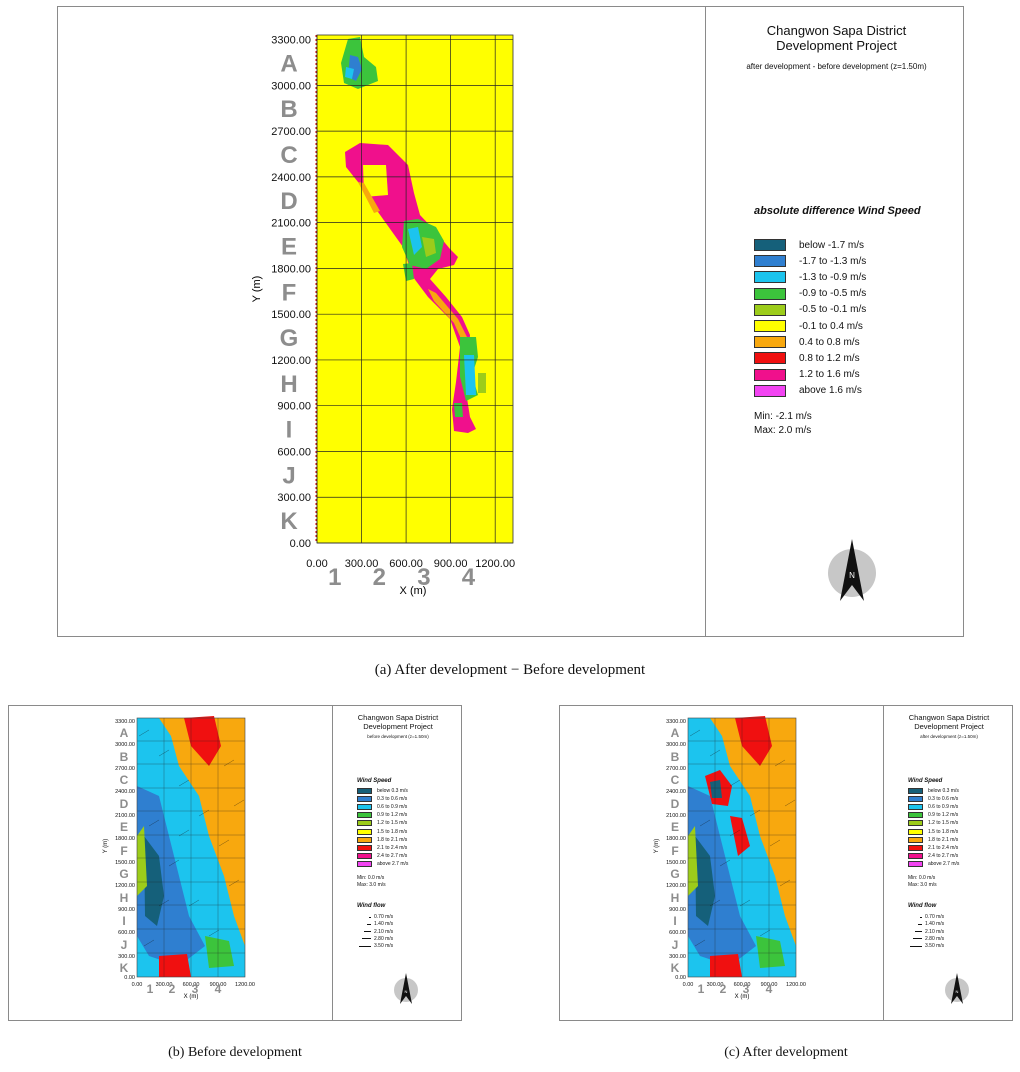 This screenshot has width=1020, height=1072. I want to click on legend-label: 0.8 to 1.2 m/s, so click(829, 358).